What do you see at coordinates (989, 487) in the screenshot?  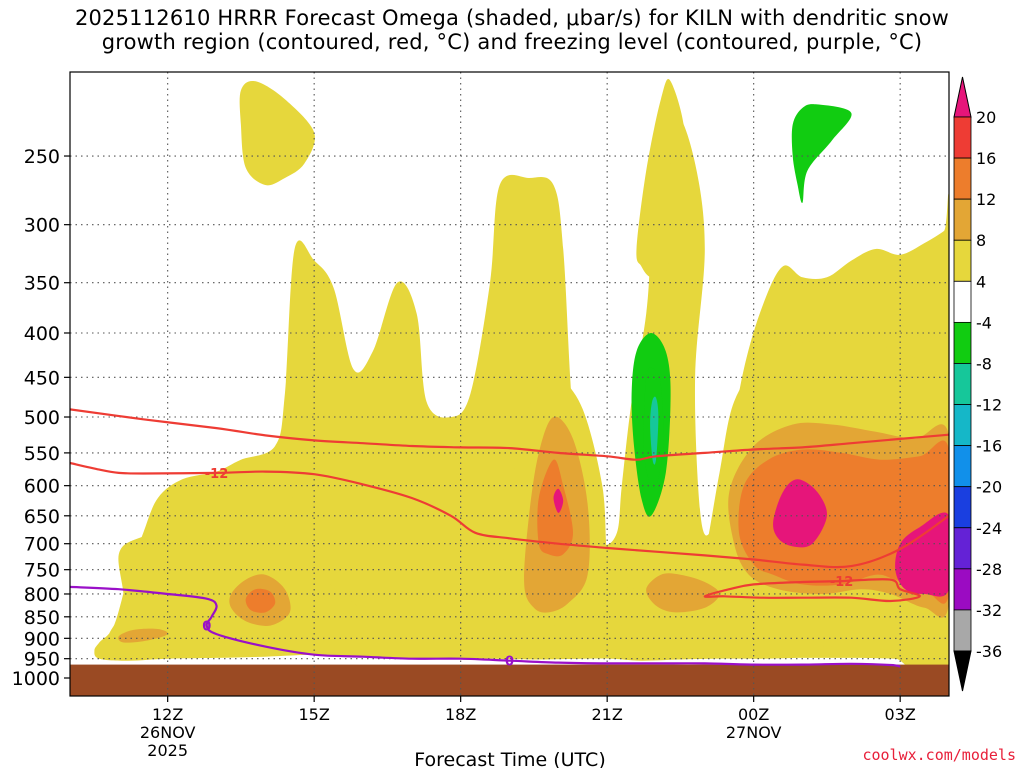 I see `colorbar-label: -20` at bounding box center [989, 487].